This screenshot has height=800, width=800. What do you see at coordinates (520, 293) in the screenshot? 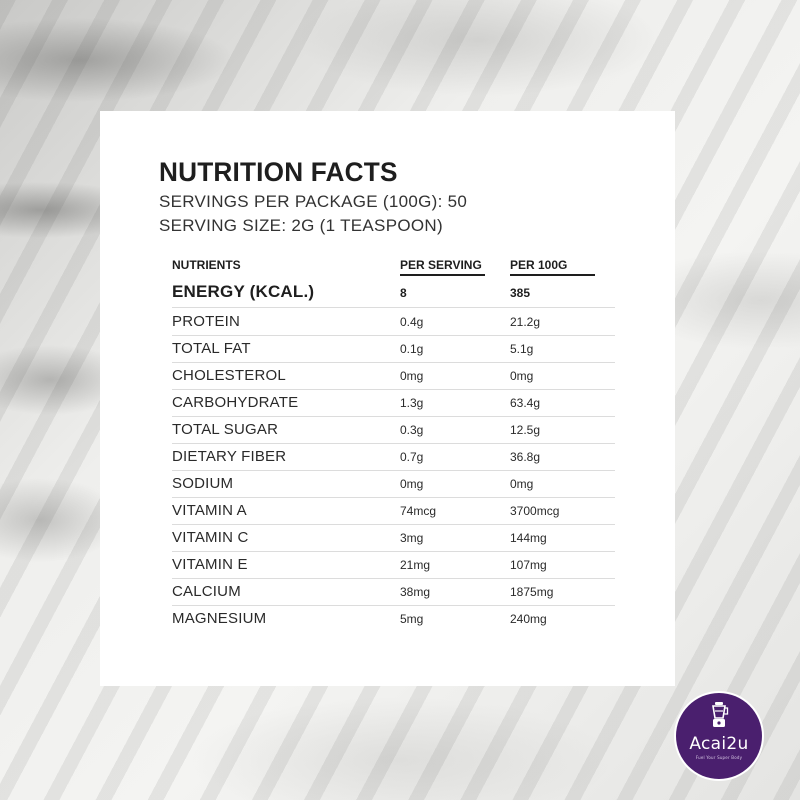
I see `per-100g-value: 385` at bounding box center [520, 293].